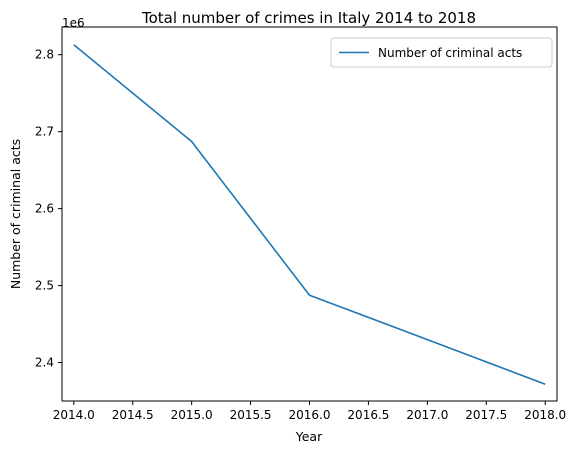  Describe the element at coordinates (44, 55) in the screenshot. I see `y-tick-label: 2.8` at that location.